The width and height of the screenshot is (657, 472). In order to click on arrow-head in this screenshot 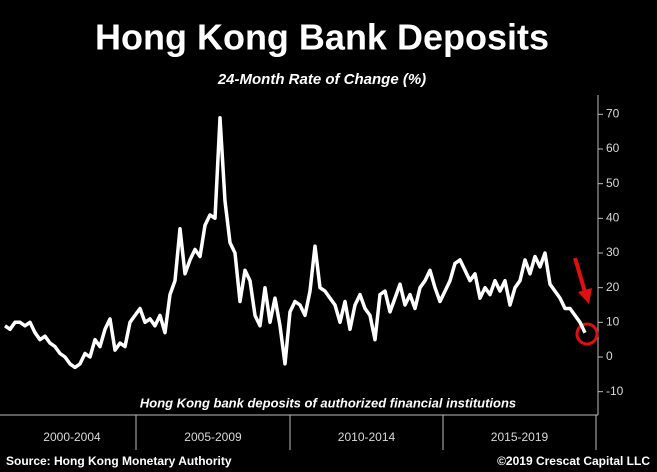, I will do `click(585, 296)`.